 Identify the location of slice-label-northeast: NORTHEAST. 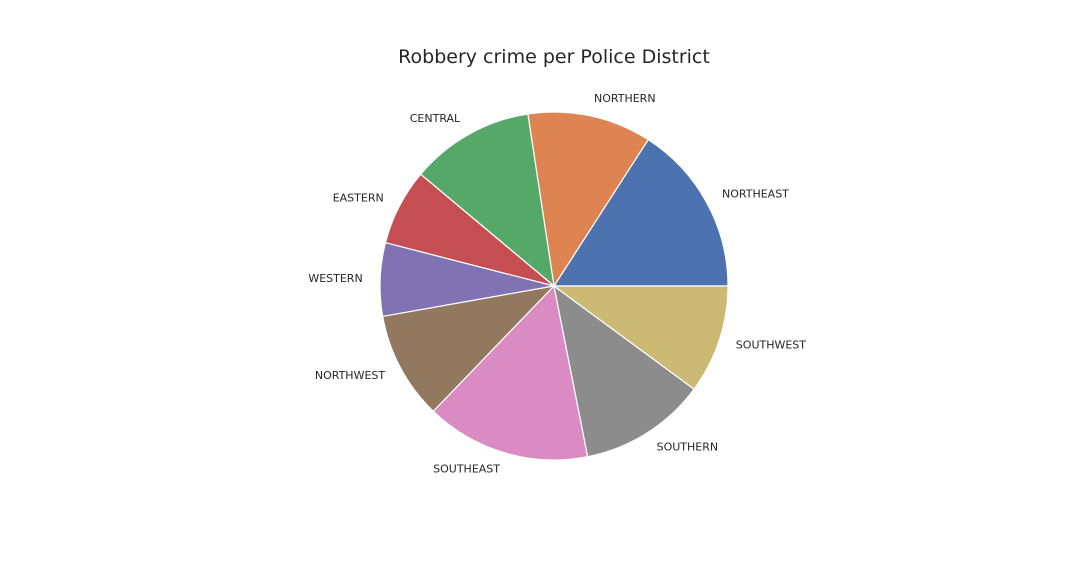
(755, 193).